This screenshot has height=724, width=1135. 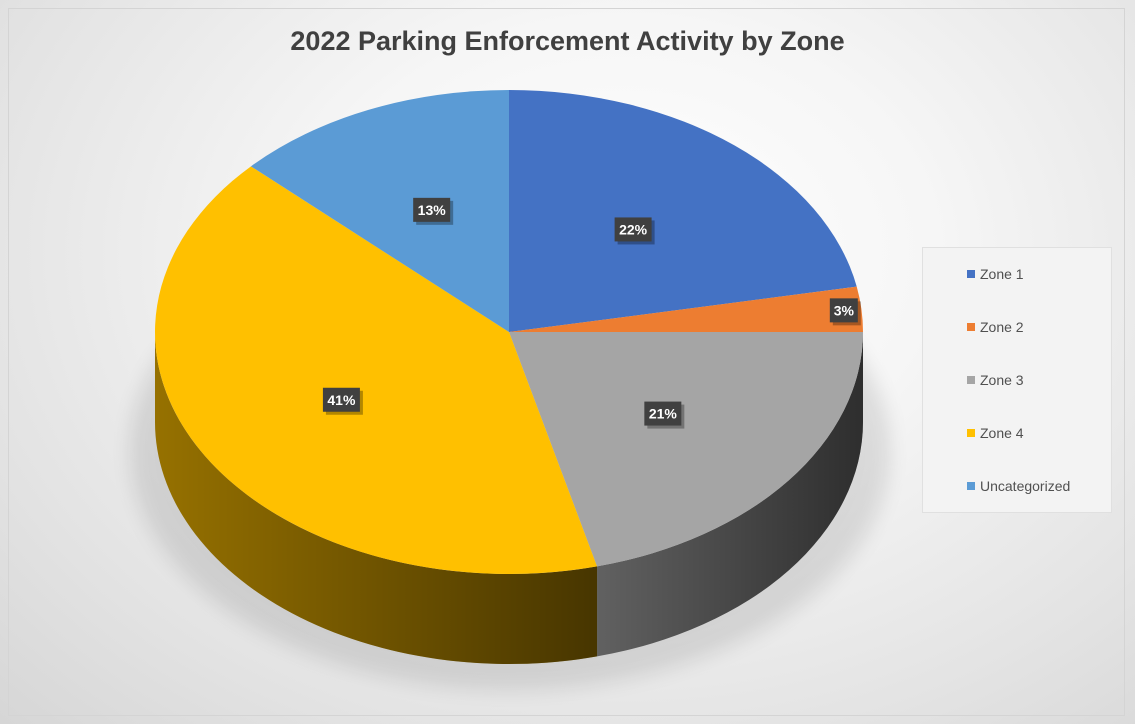 I want to click on legend-item-zone-4: Zone 4, so click(x=995, y=433).